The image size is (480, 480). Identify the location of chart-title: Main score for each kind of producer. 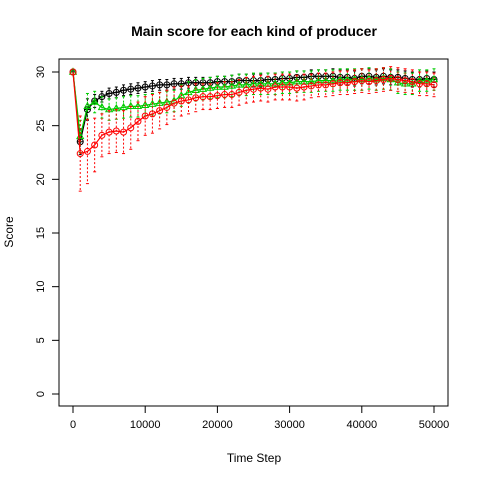
(254, 31).